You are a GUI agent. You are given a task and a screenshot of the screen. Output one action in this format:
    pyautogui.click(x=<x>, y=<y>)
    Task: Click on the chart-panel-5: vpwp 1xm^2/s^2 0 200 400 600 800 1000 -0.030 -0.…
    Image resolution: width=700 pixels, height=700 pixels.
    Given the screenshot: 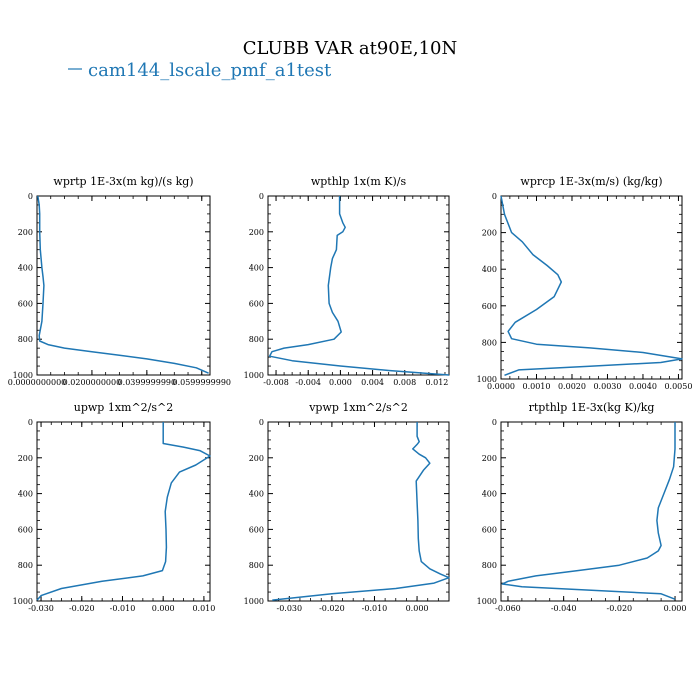 What is the action you would take?
    pyautogui.click(x=347, y=507)
    